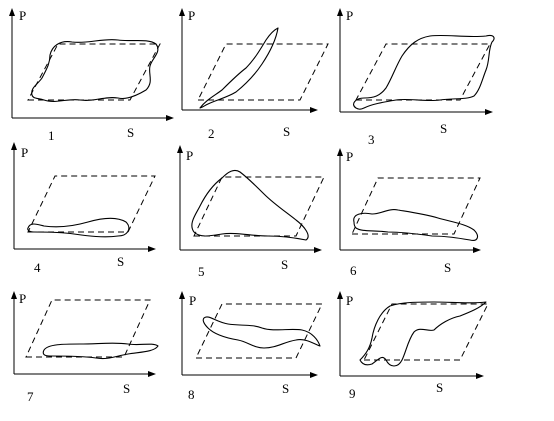 The height and width of the screenshot is (421, 554). I want to click on panel-5: P S 5, so click(251, 212).